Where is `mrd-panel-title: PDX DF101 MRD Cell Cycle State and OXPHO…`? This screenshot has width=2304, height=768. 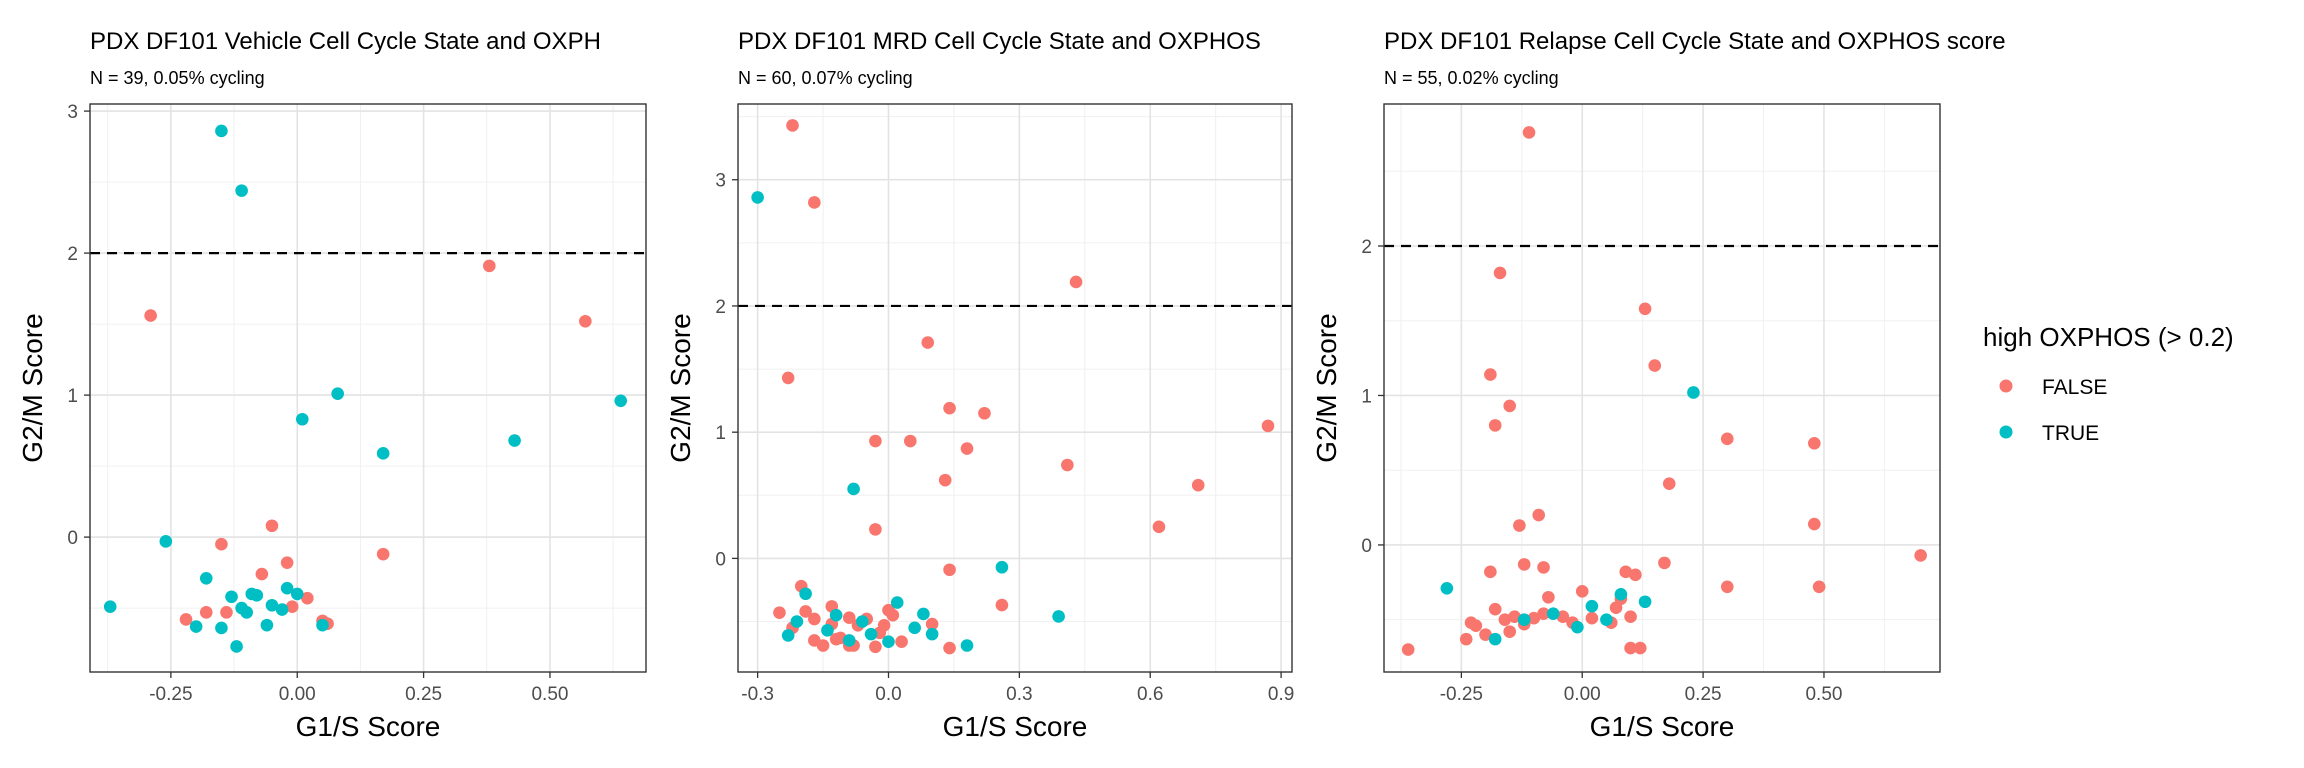 mrd-panel-title: PDX DF101 MRD Cell Cycle State and OXPHO… is located at coordinates (999, 41).